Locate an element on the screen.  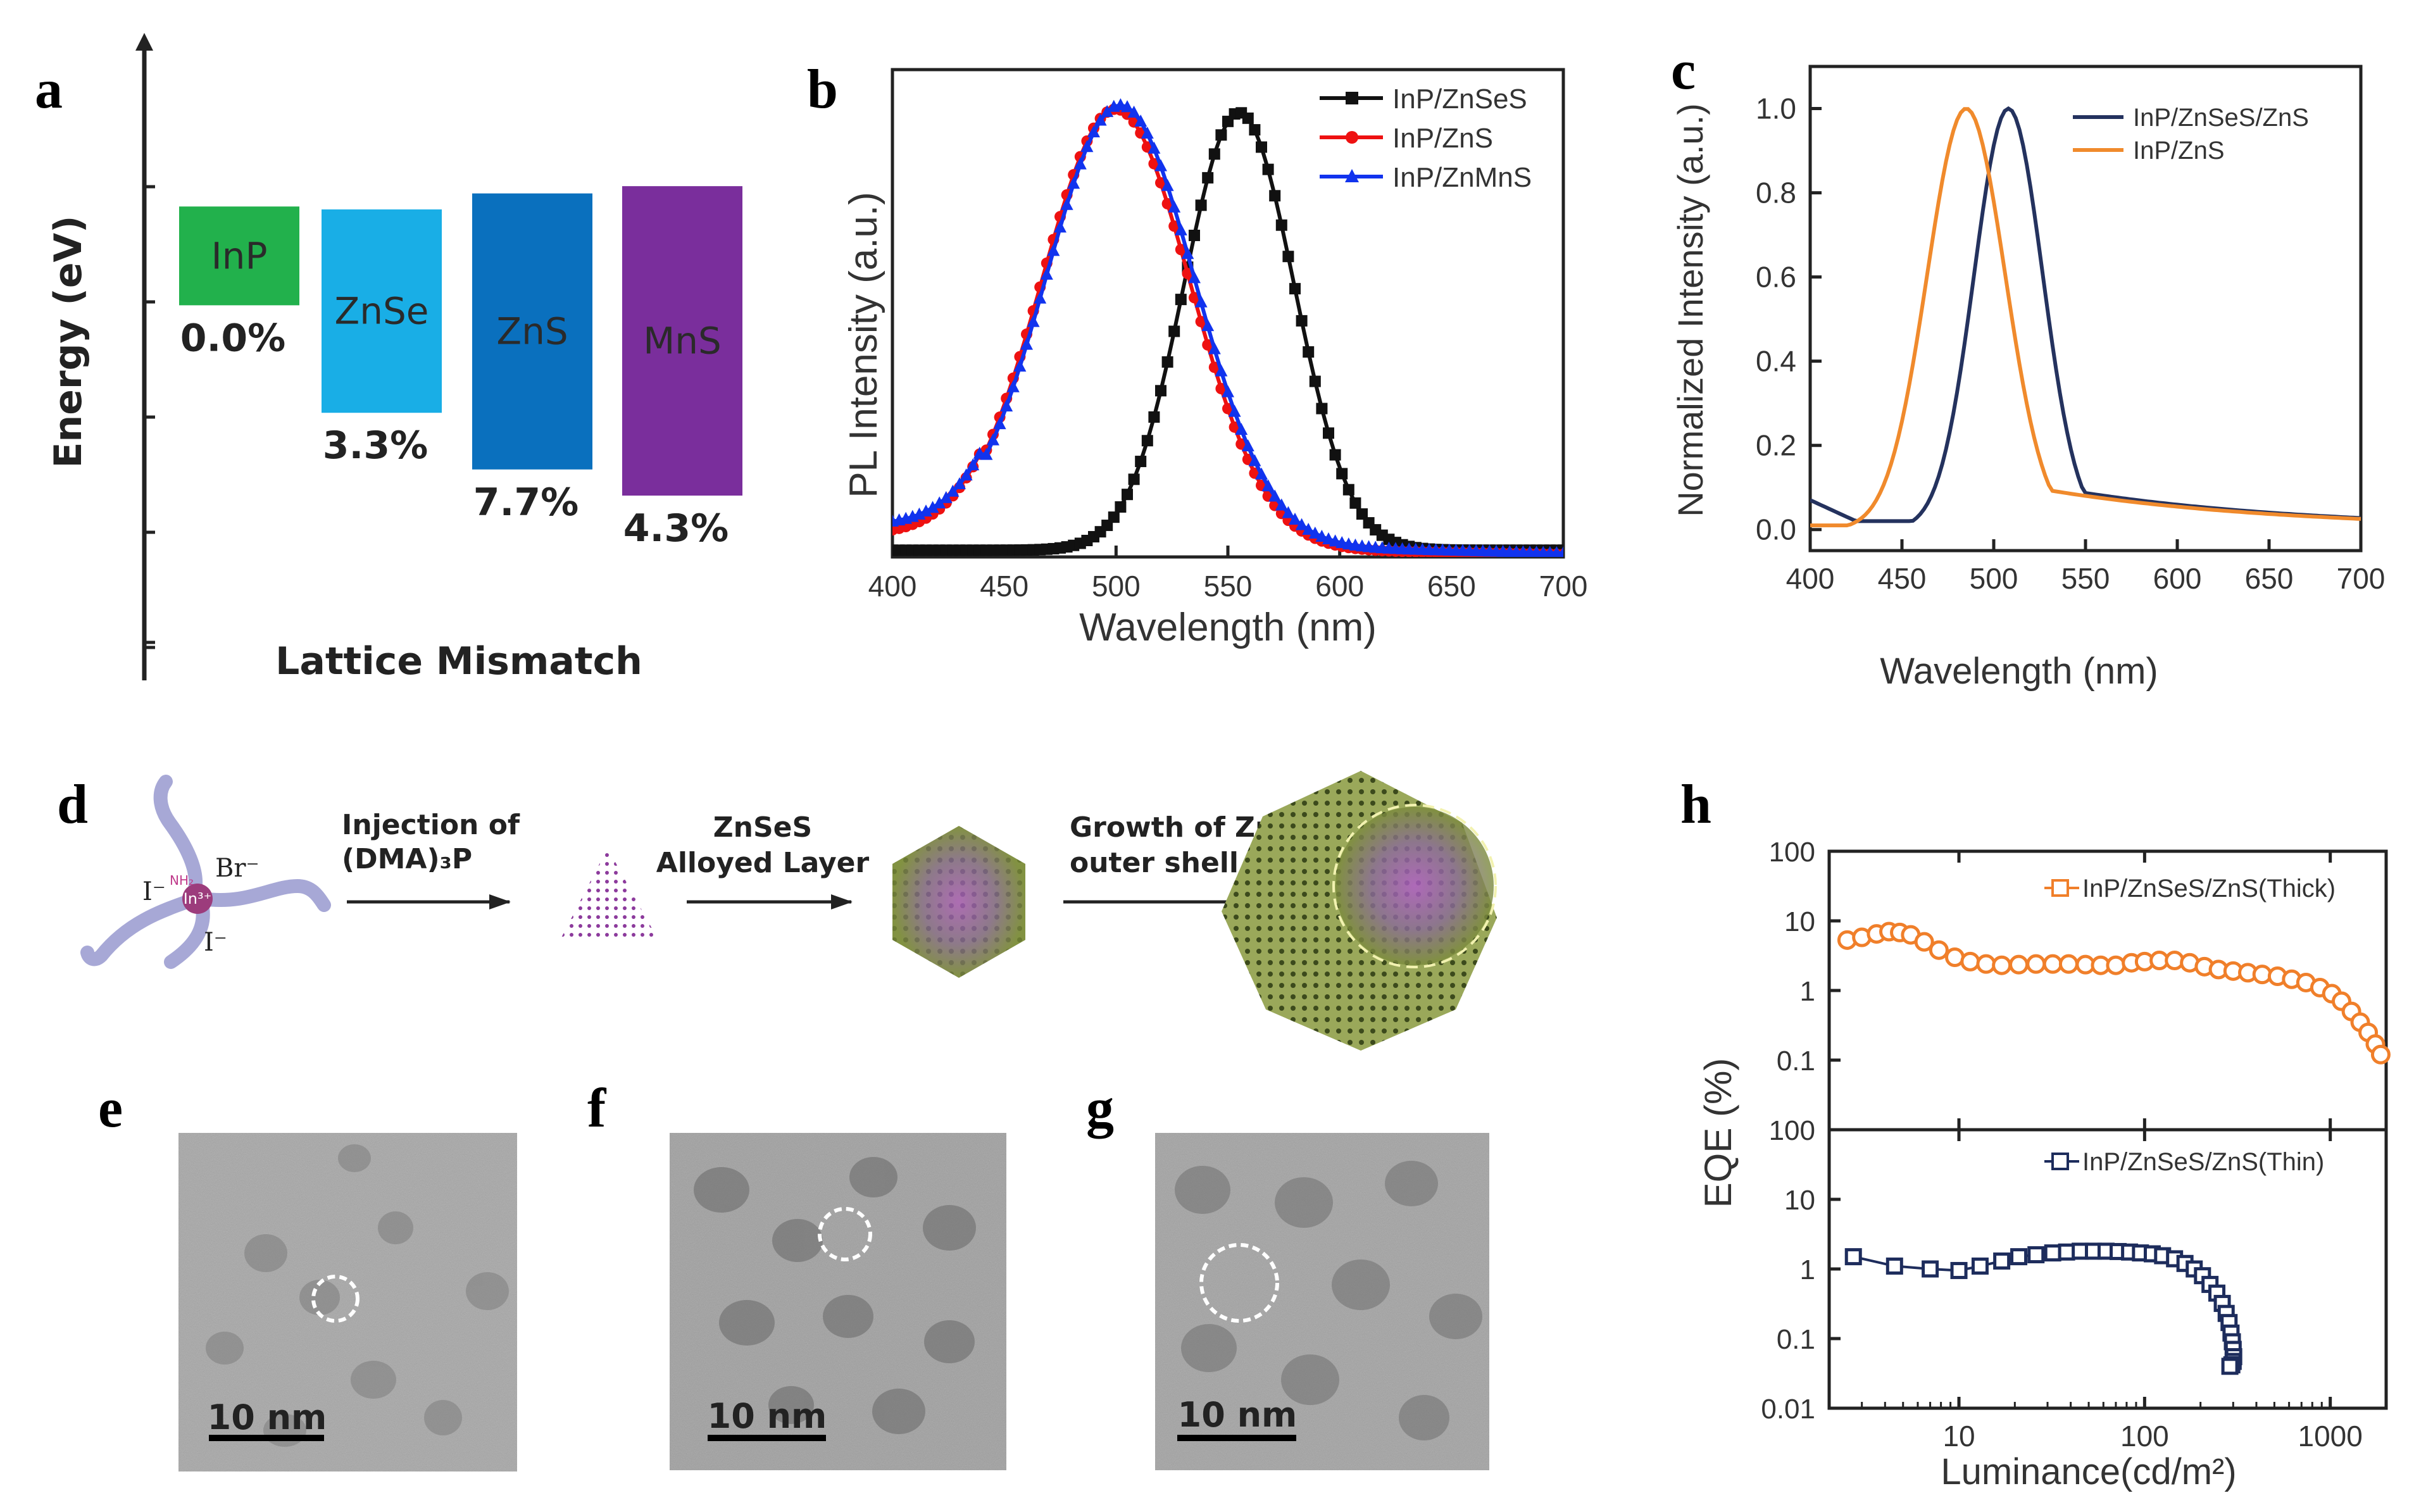
x-axis-label-c: Wavelength (nm) is located at coordinates (2019, 671).